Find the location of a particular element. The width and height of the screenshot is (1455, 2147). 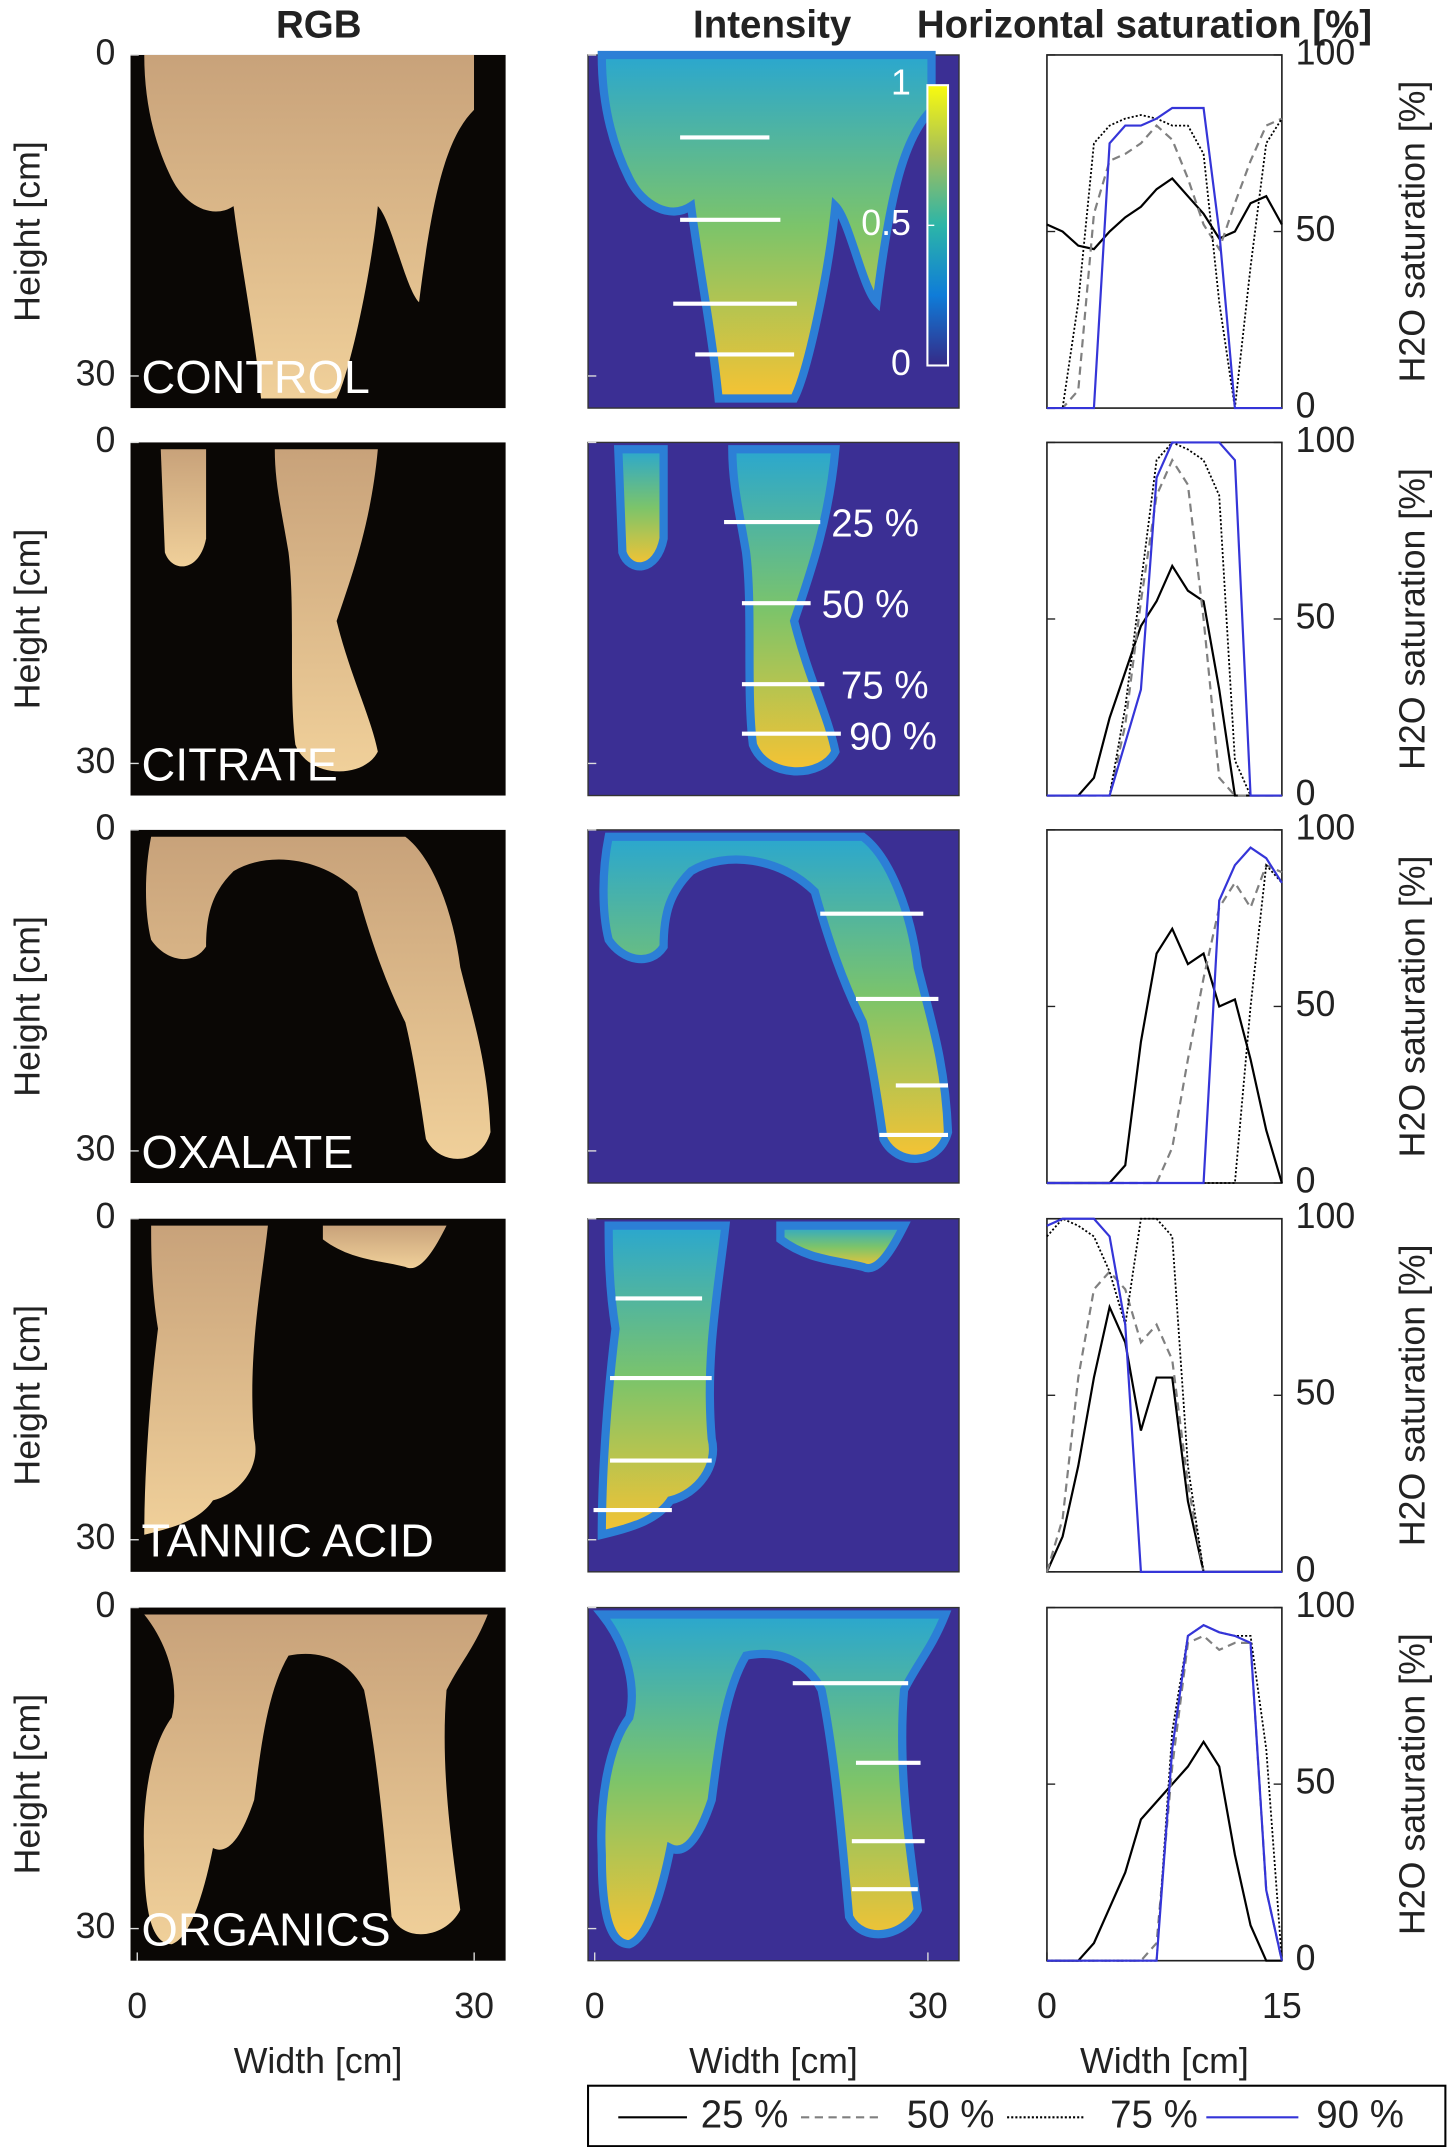

x-tick-label: 15 is located at coordinates (1282, 2006).